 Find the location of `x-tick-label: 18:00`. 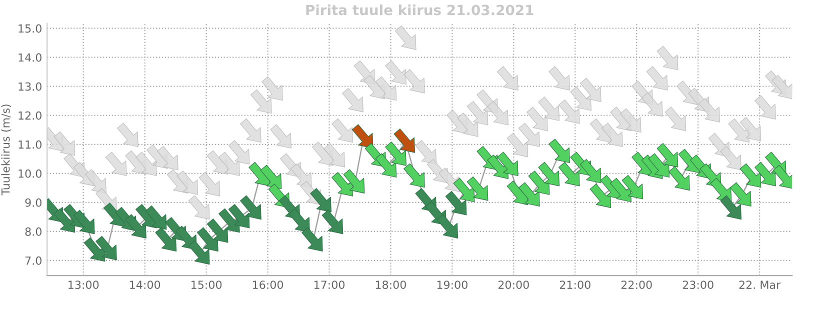

x-tick-label: 18:00 is located at coordinates (391, 285).